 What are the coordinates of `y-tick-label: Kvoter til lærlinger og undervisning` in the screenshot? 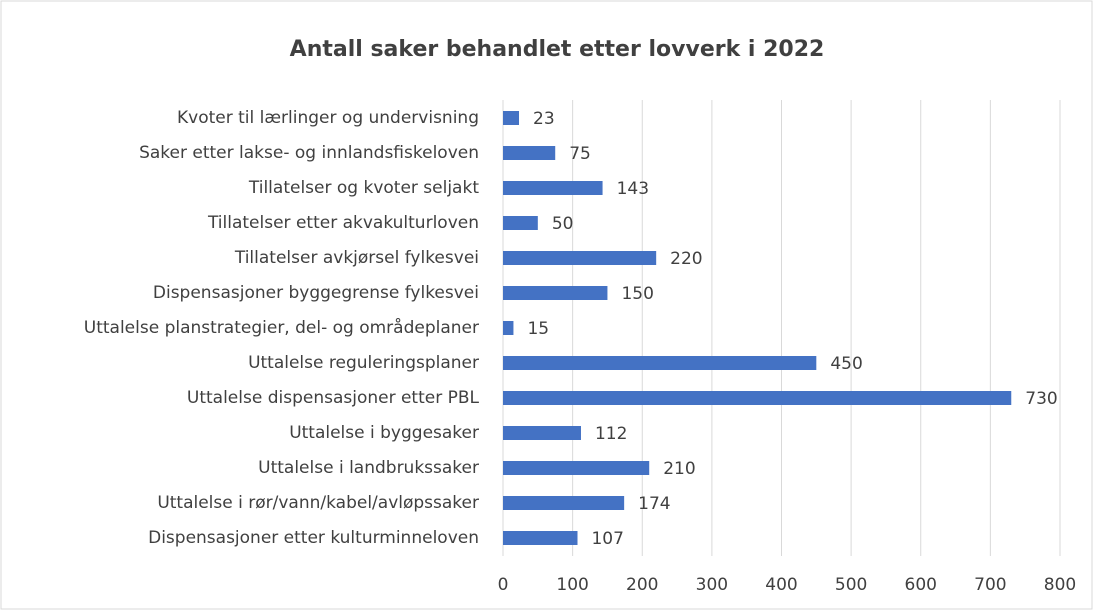 It's located at (328, 118).